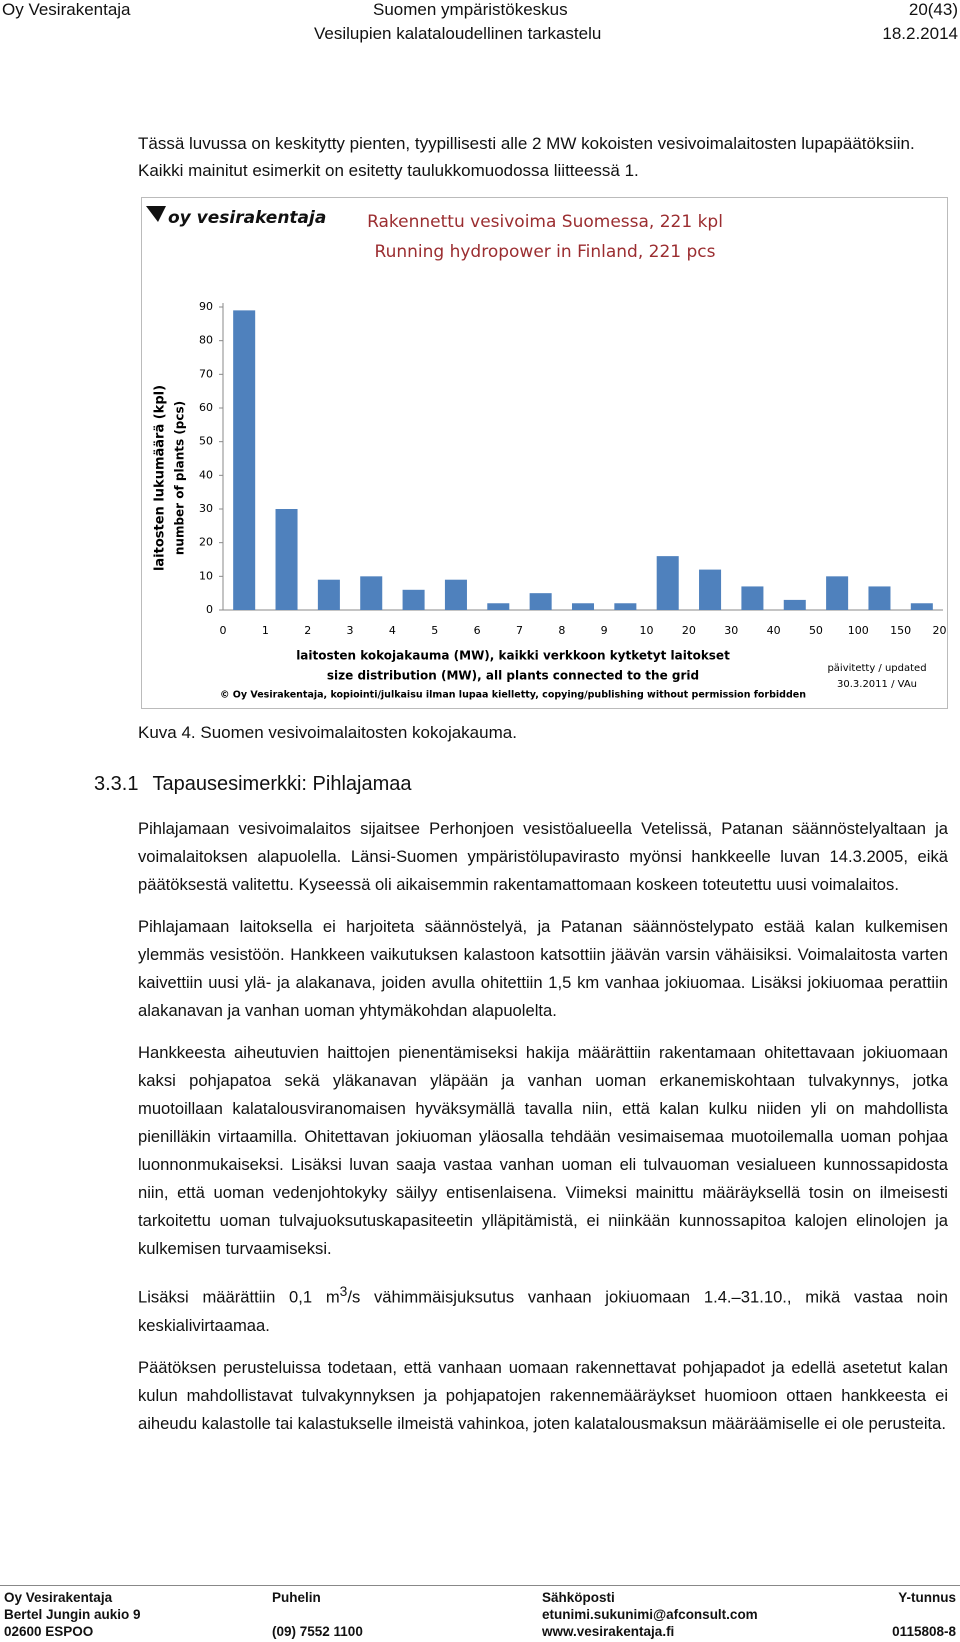 The image size is (960, 1642). Describe the element at coordinates (206, 575) in the screenshot. I see `y-tick-label: 10` at that location.